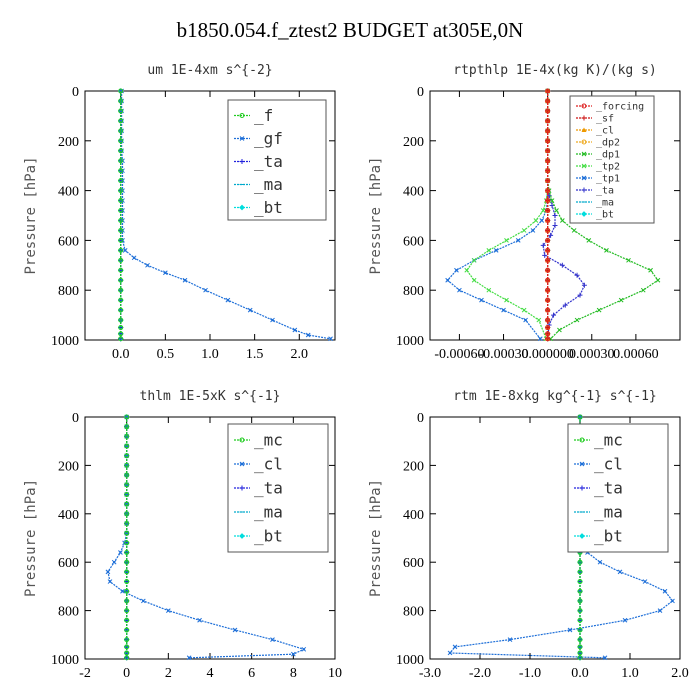  I want to click on x-tick-label: 1.5, so click(255, 354).